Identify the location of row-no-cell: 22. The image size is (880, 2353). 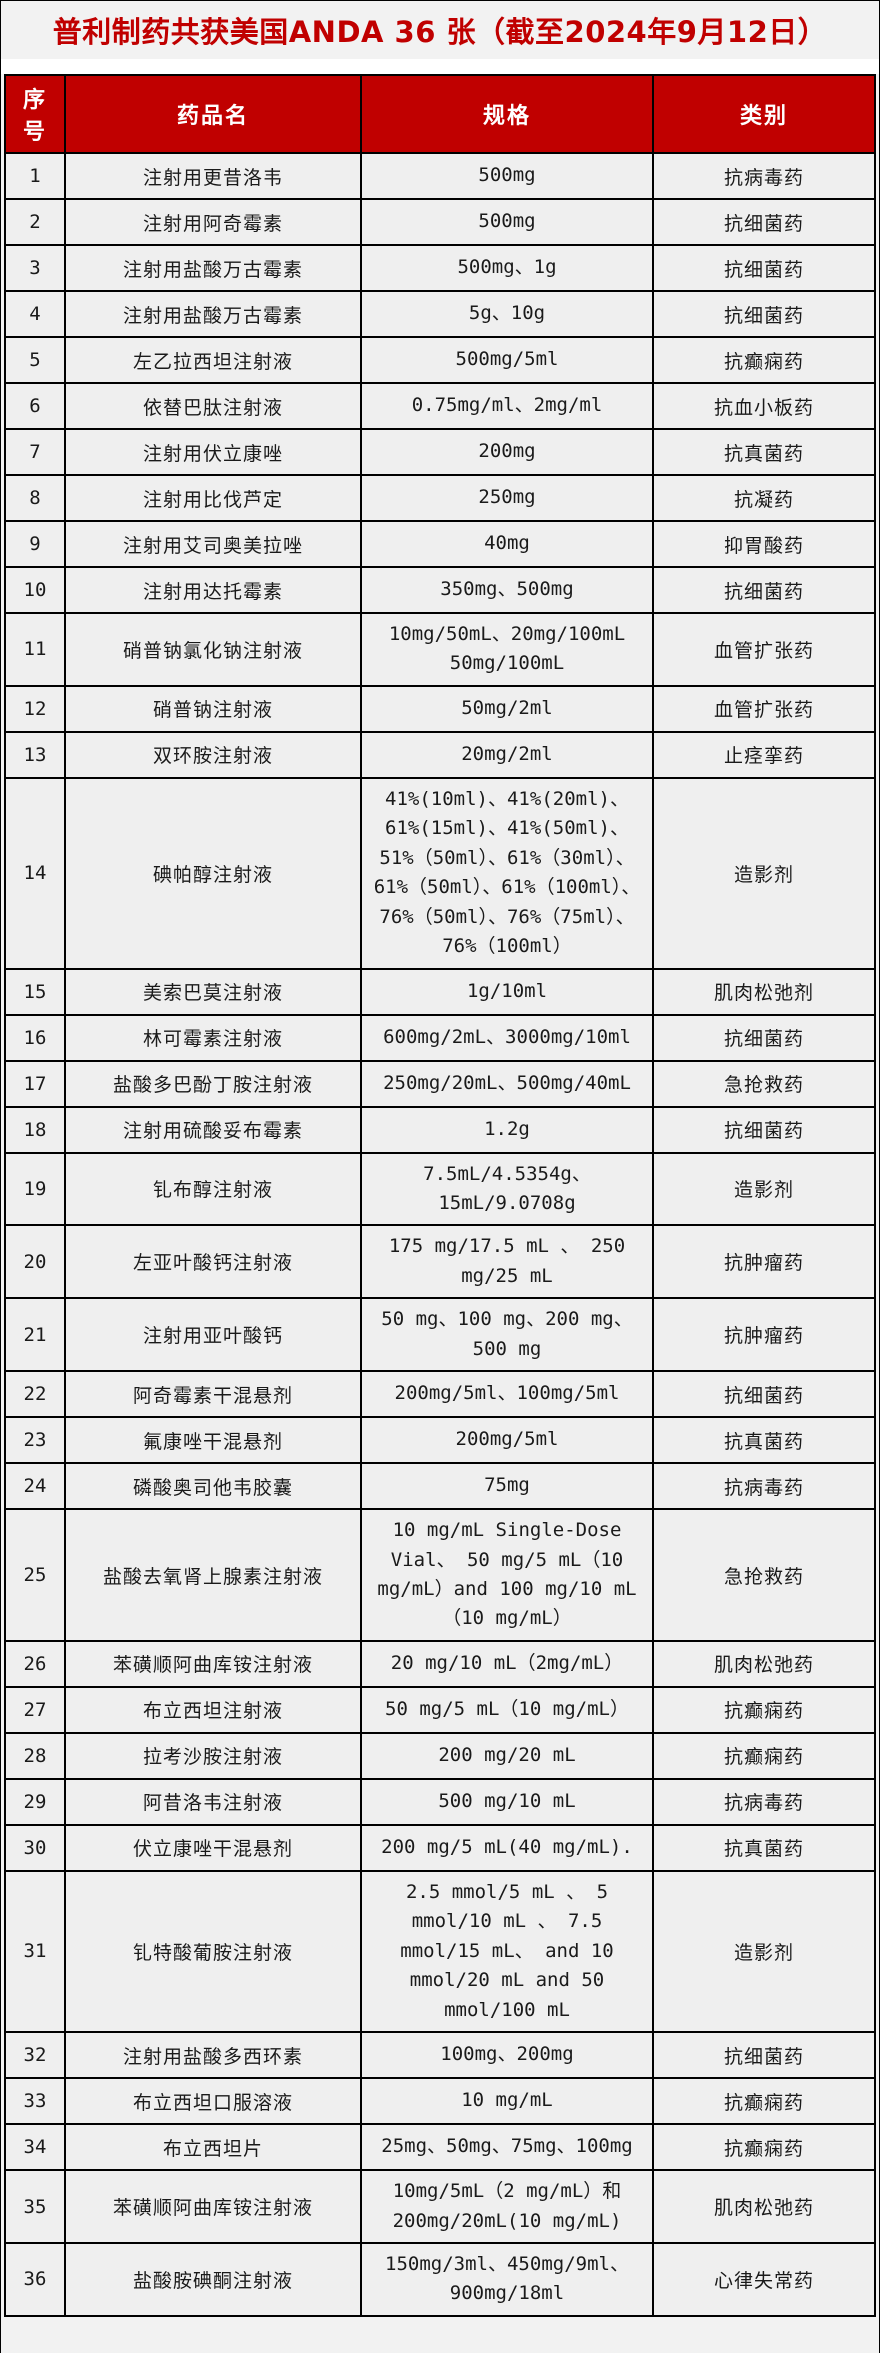
(35, 1394).